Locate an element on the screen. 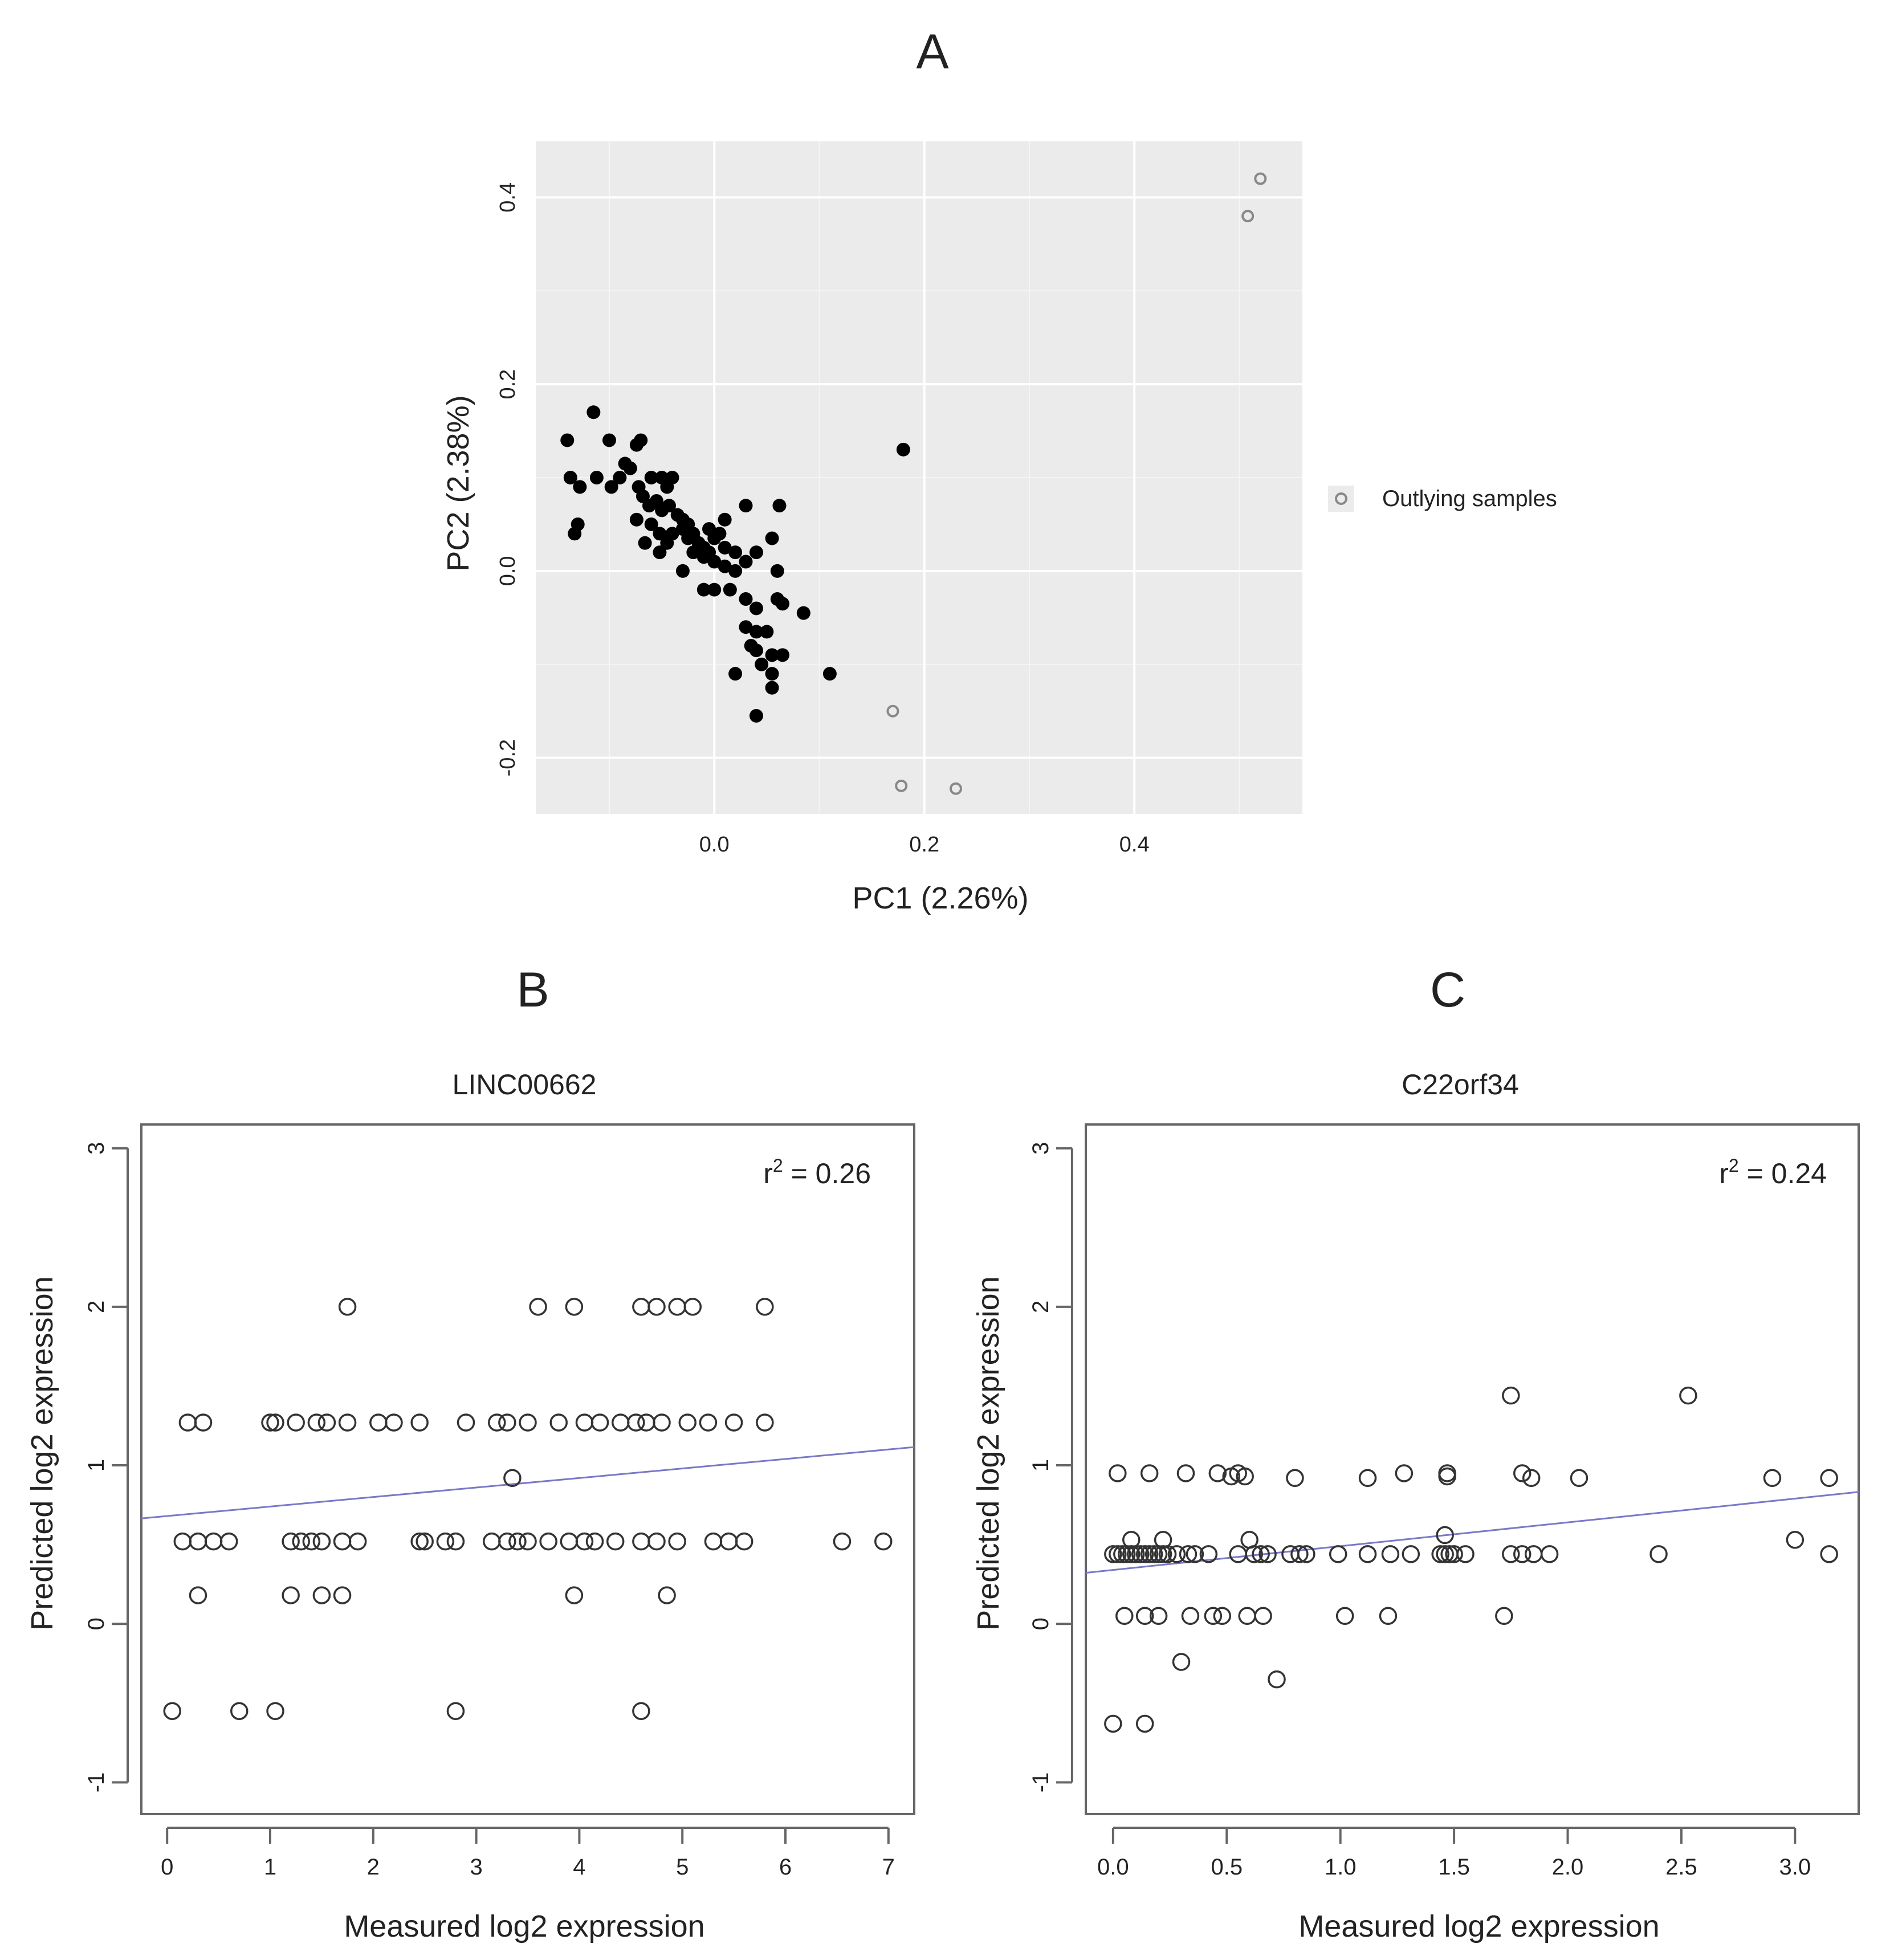 Image resolution: width=1898 pixels, height=1960 pixels. linc00662-y-tick-label: 0 is located at coordinates (96, 1623).